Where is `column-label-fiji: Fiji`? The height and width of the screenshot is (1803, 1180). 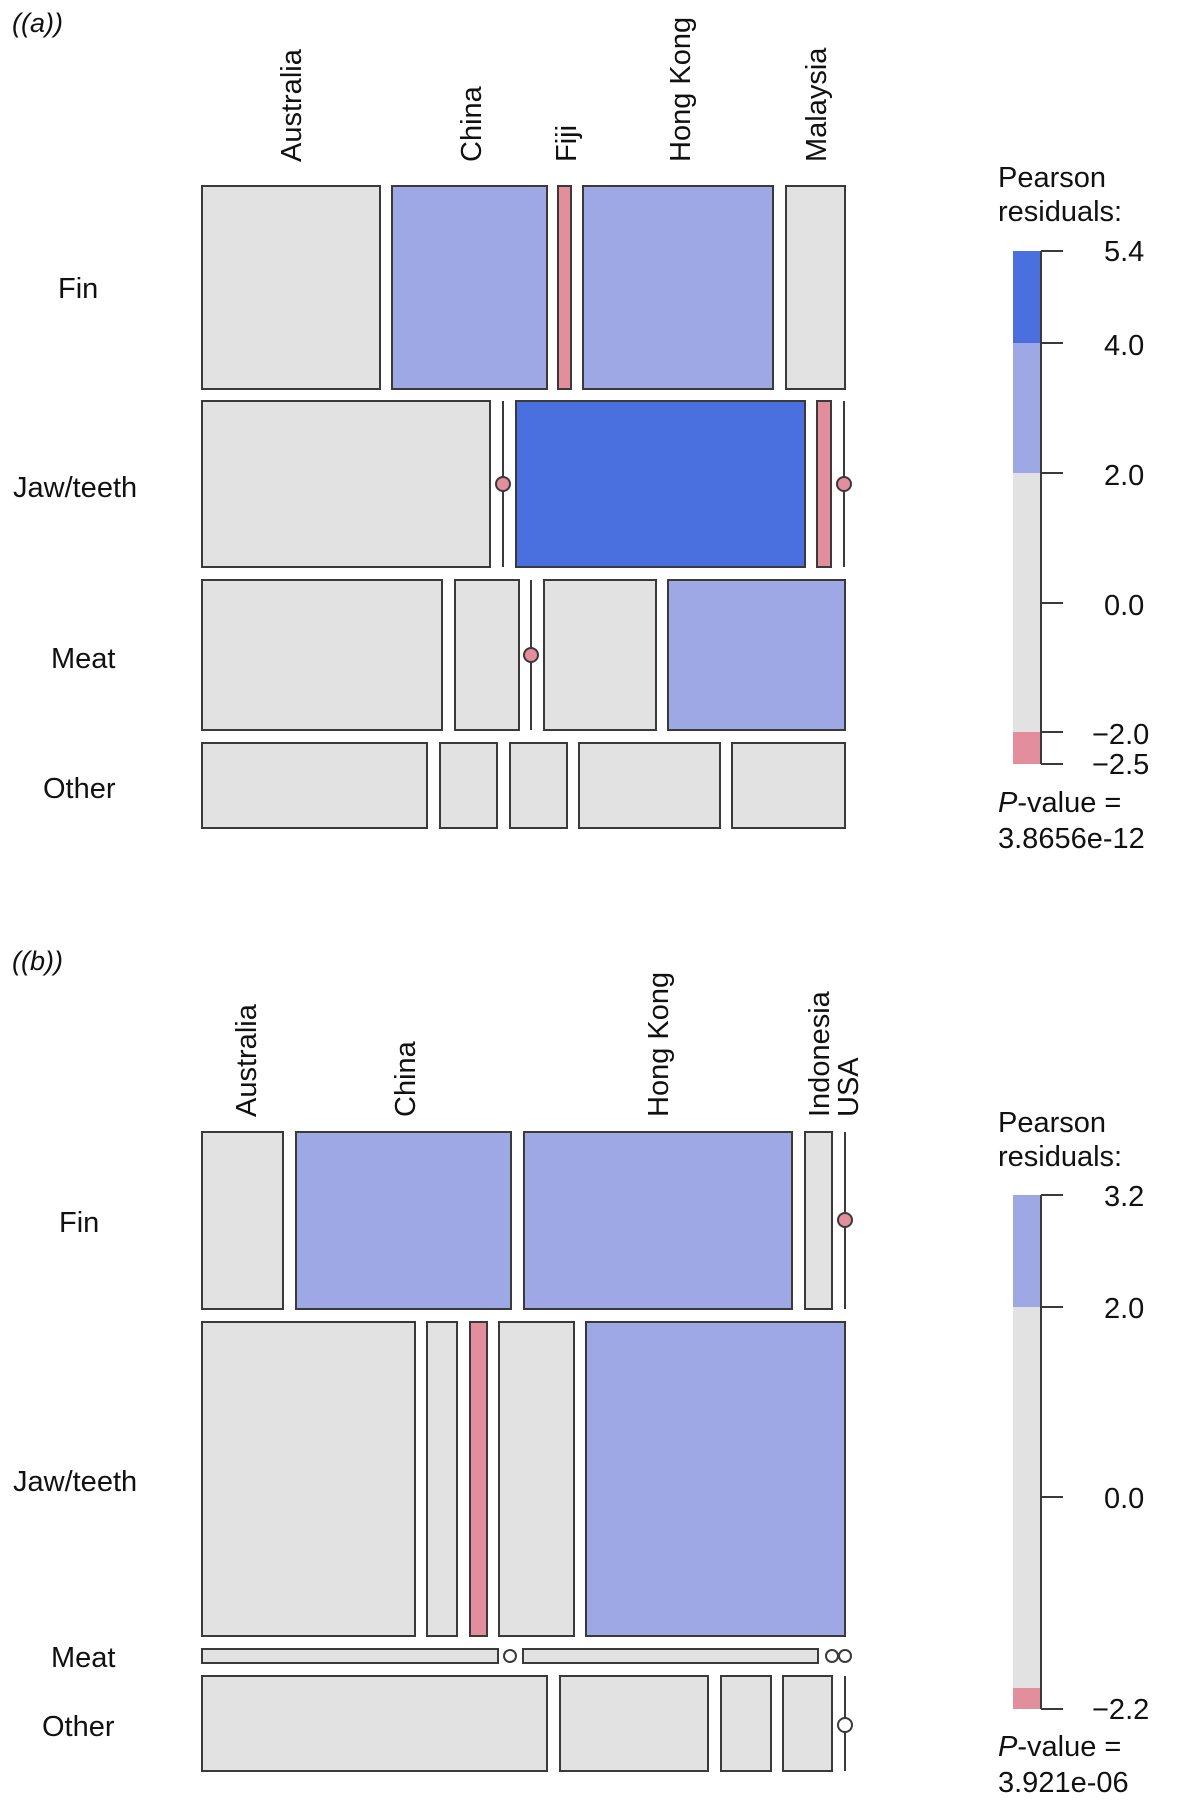
column-label-fiji: Fiji is located at coordinates (567, 143).